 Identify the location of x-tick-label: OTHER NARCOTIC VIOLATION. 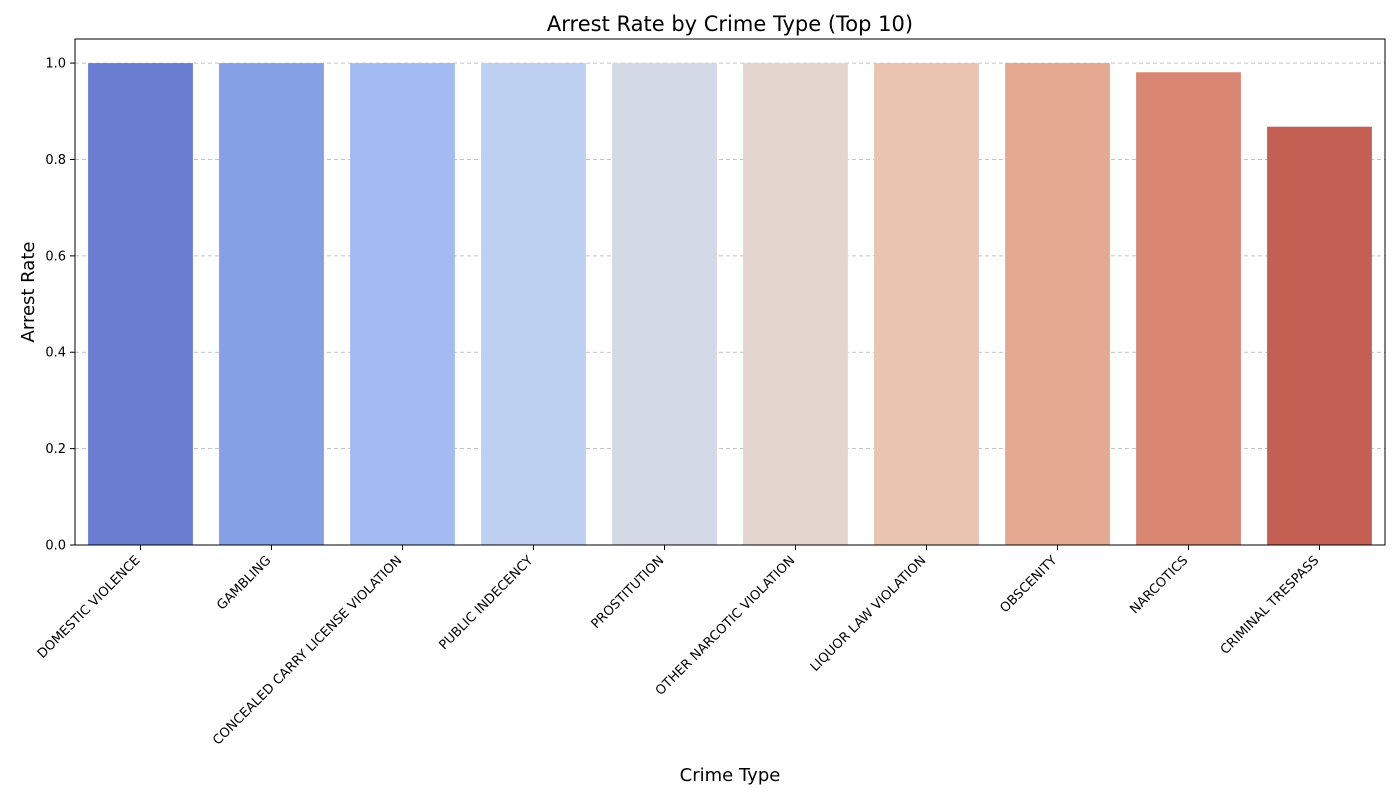
(725, 625).